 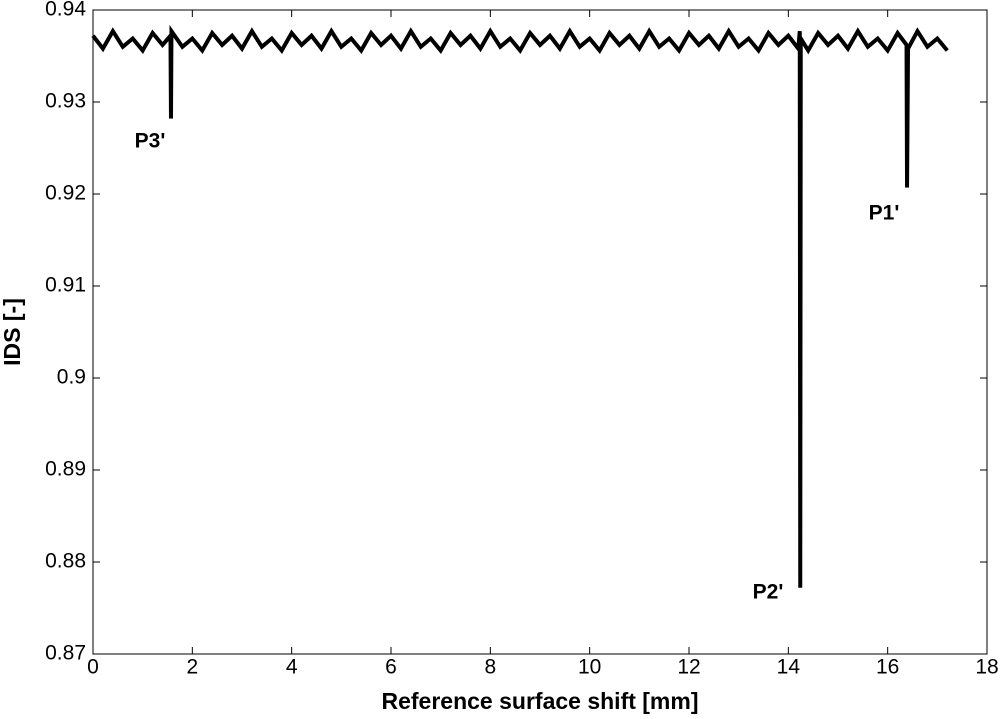 I want to click on x-tick-label: 14, so click(x=789, y=667).